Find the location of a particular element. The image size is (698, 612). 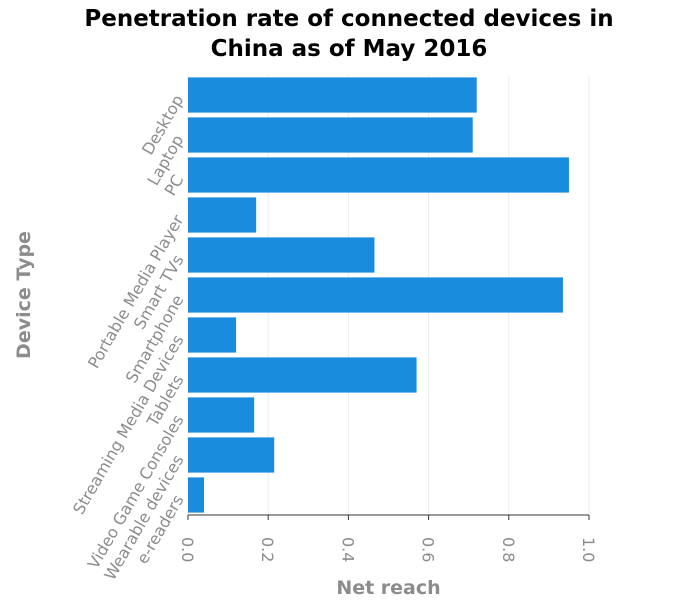

bar-tablets is located at coordinates (302, 375).